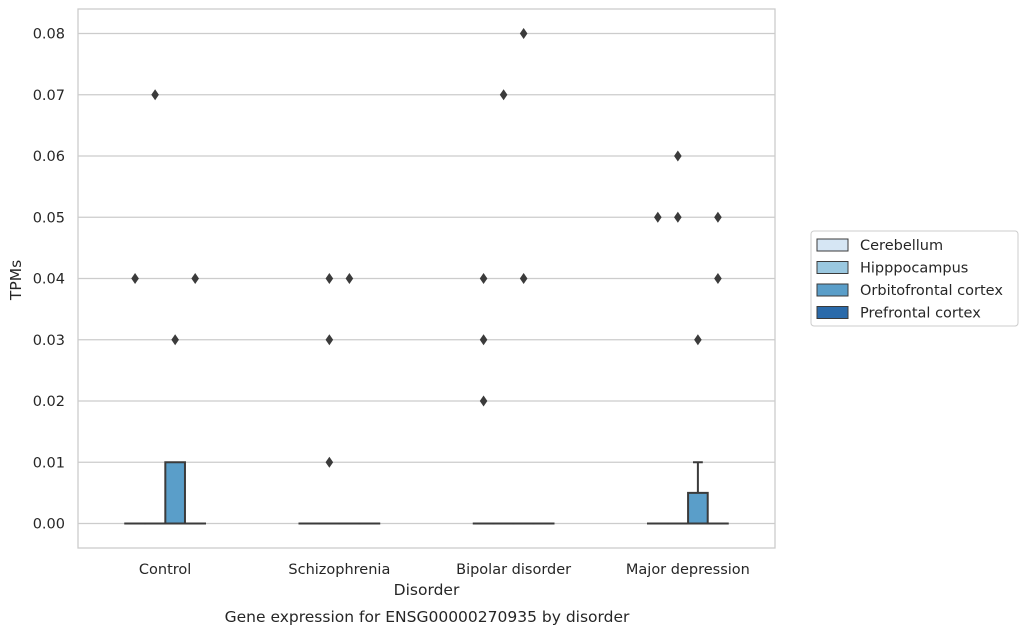  Describe the element at coordinates (49, 218) in the screenshot. I see `y-tick-label-5: 0.05` at that location.